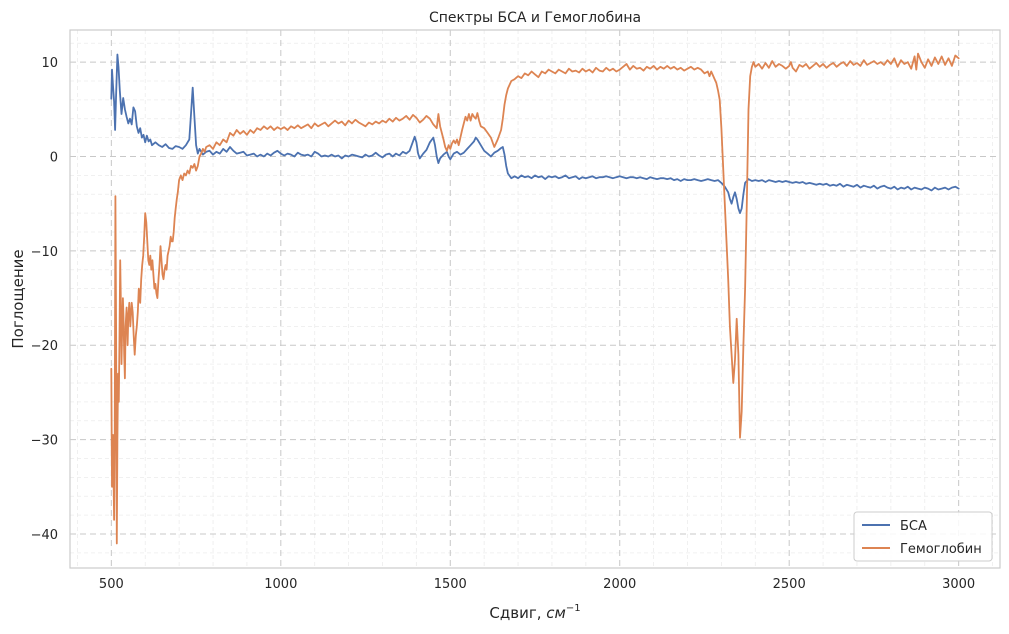 Image resolution: width=1009 pixels, height=634 pixels. I want to click on y-tick-label: −10, so click(44, 252).